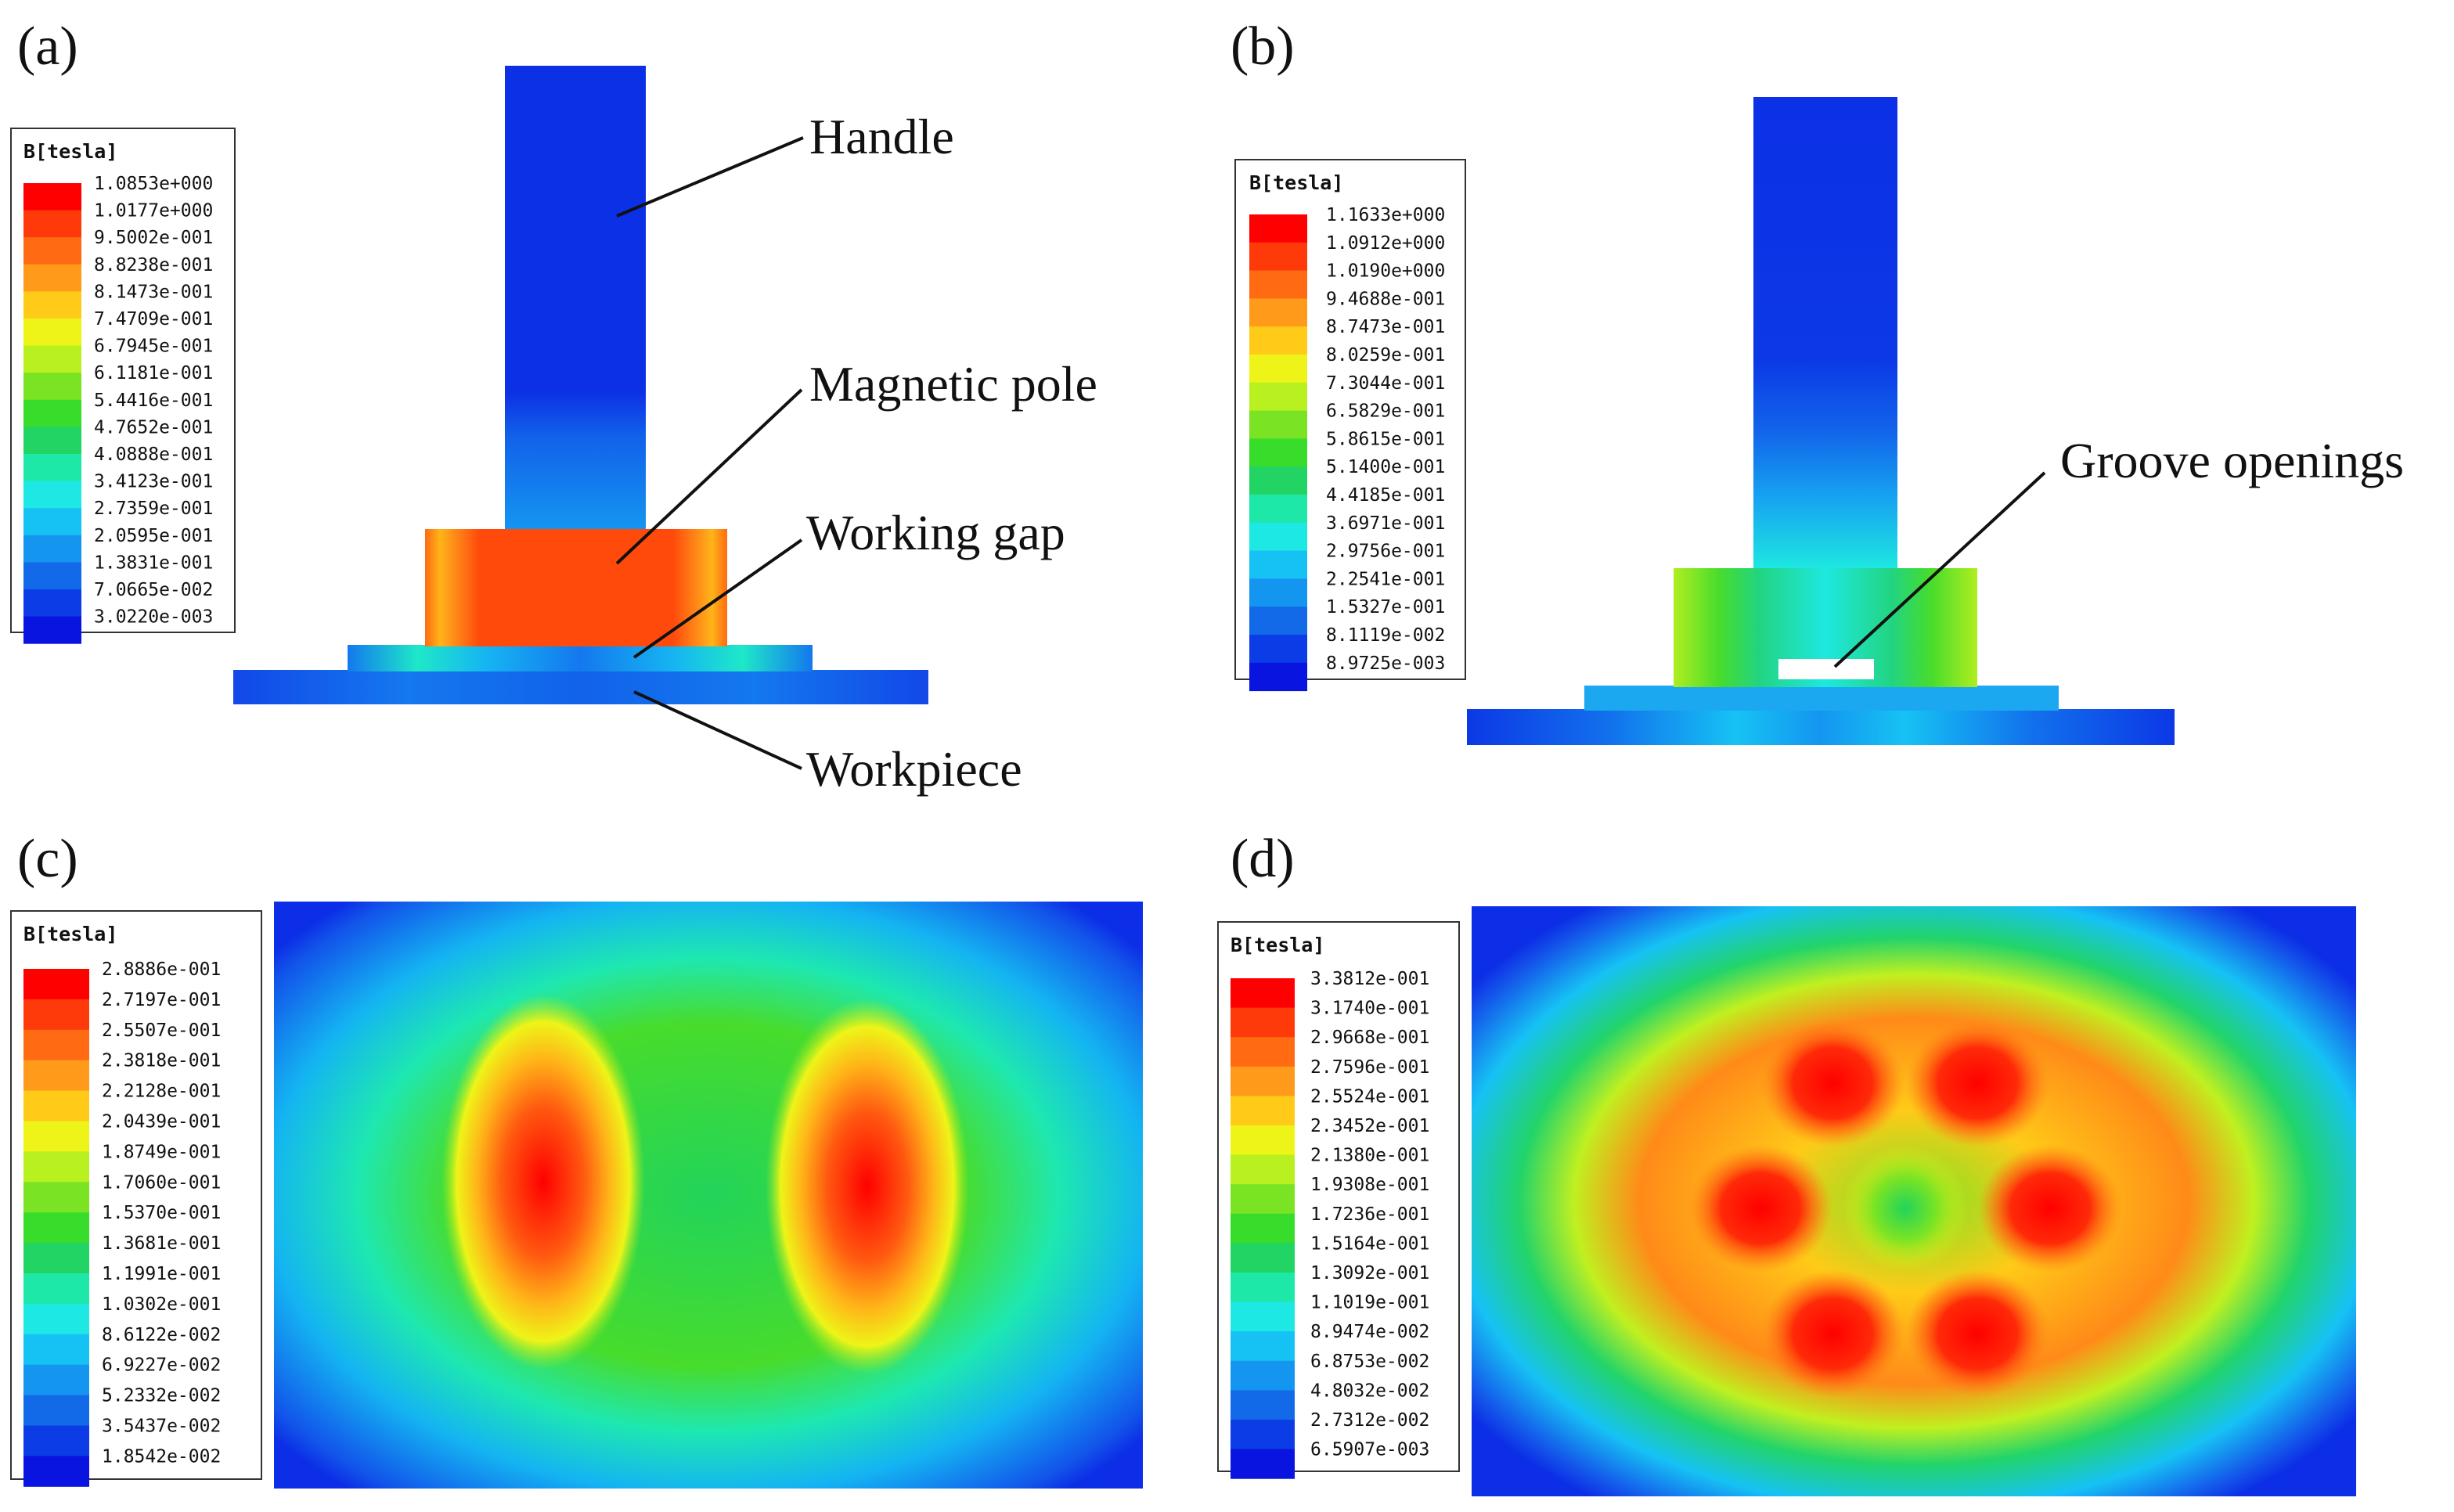  Describe the element at coordinates (153, 617) in the screenshot. I see `legend-value: 3.0220e-003` at that location.